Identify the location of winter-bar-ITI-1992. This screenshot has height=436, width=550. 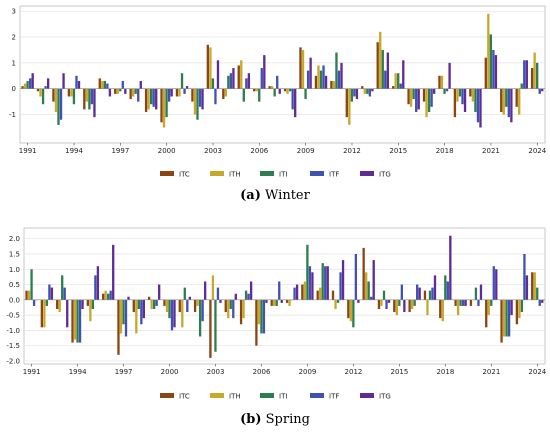
(43, 96).